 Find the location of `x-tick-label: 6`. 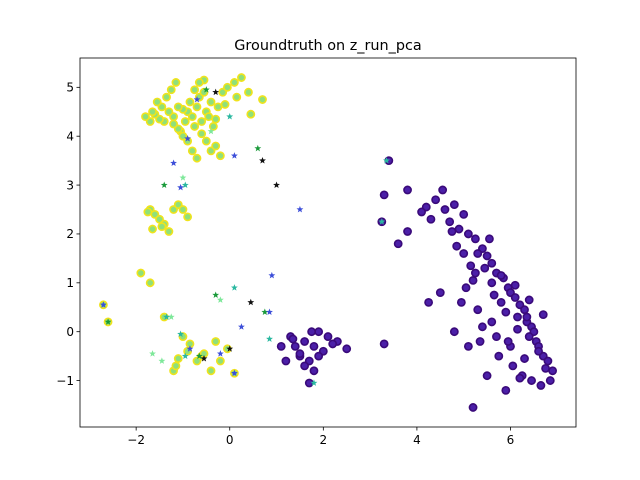

x-tick-label: 6 is located at coordinates (511, 440).